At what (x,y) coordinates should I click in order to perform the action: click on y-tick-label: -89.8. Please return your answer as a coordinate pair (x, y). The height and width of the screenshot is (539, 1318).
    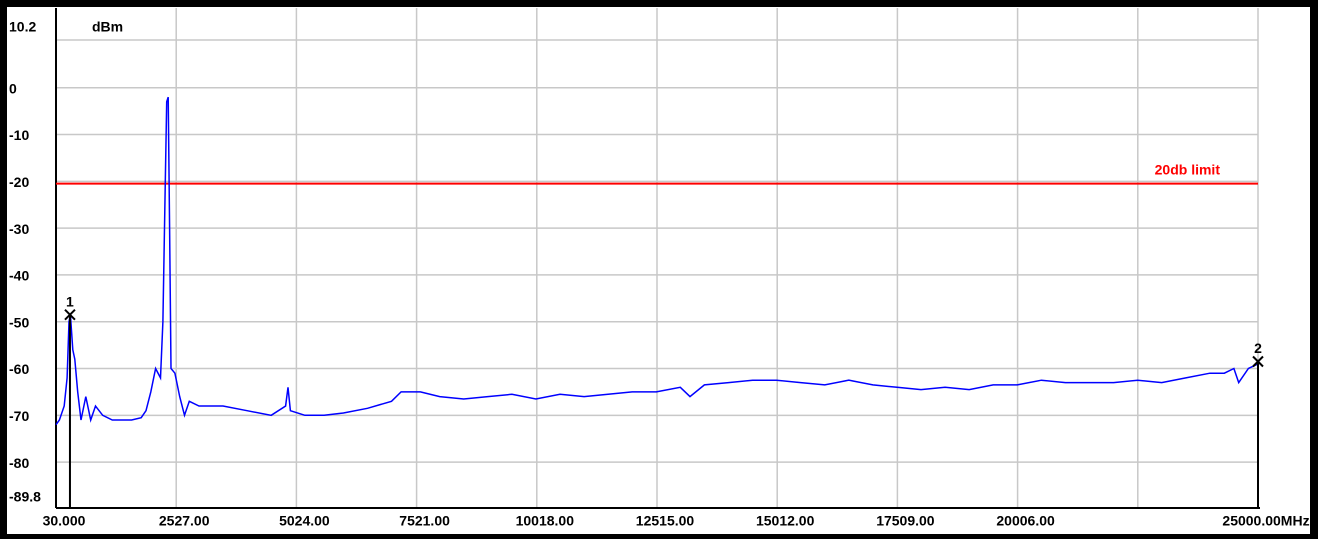
    Looking at the image, I should click on (25, 497).